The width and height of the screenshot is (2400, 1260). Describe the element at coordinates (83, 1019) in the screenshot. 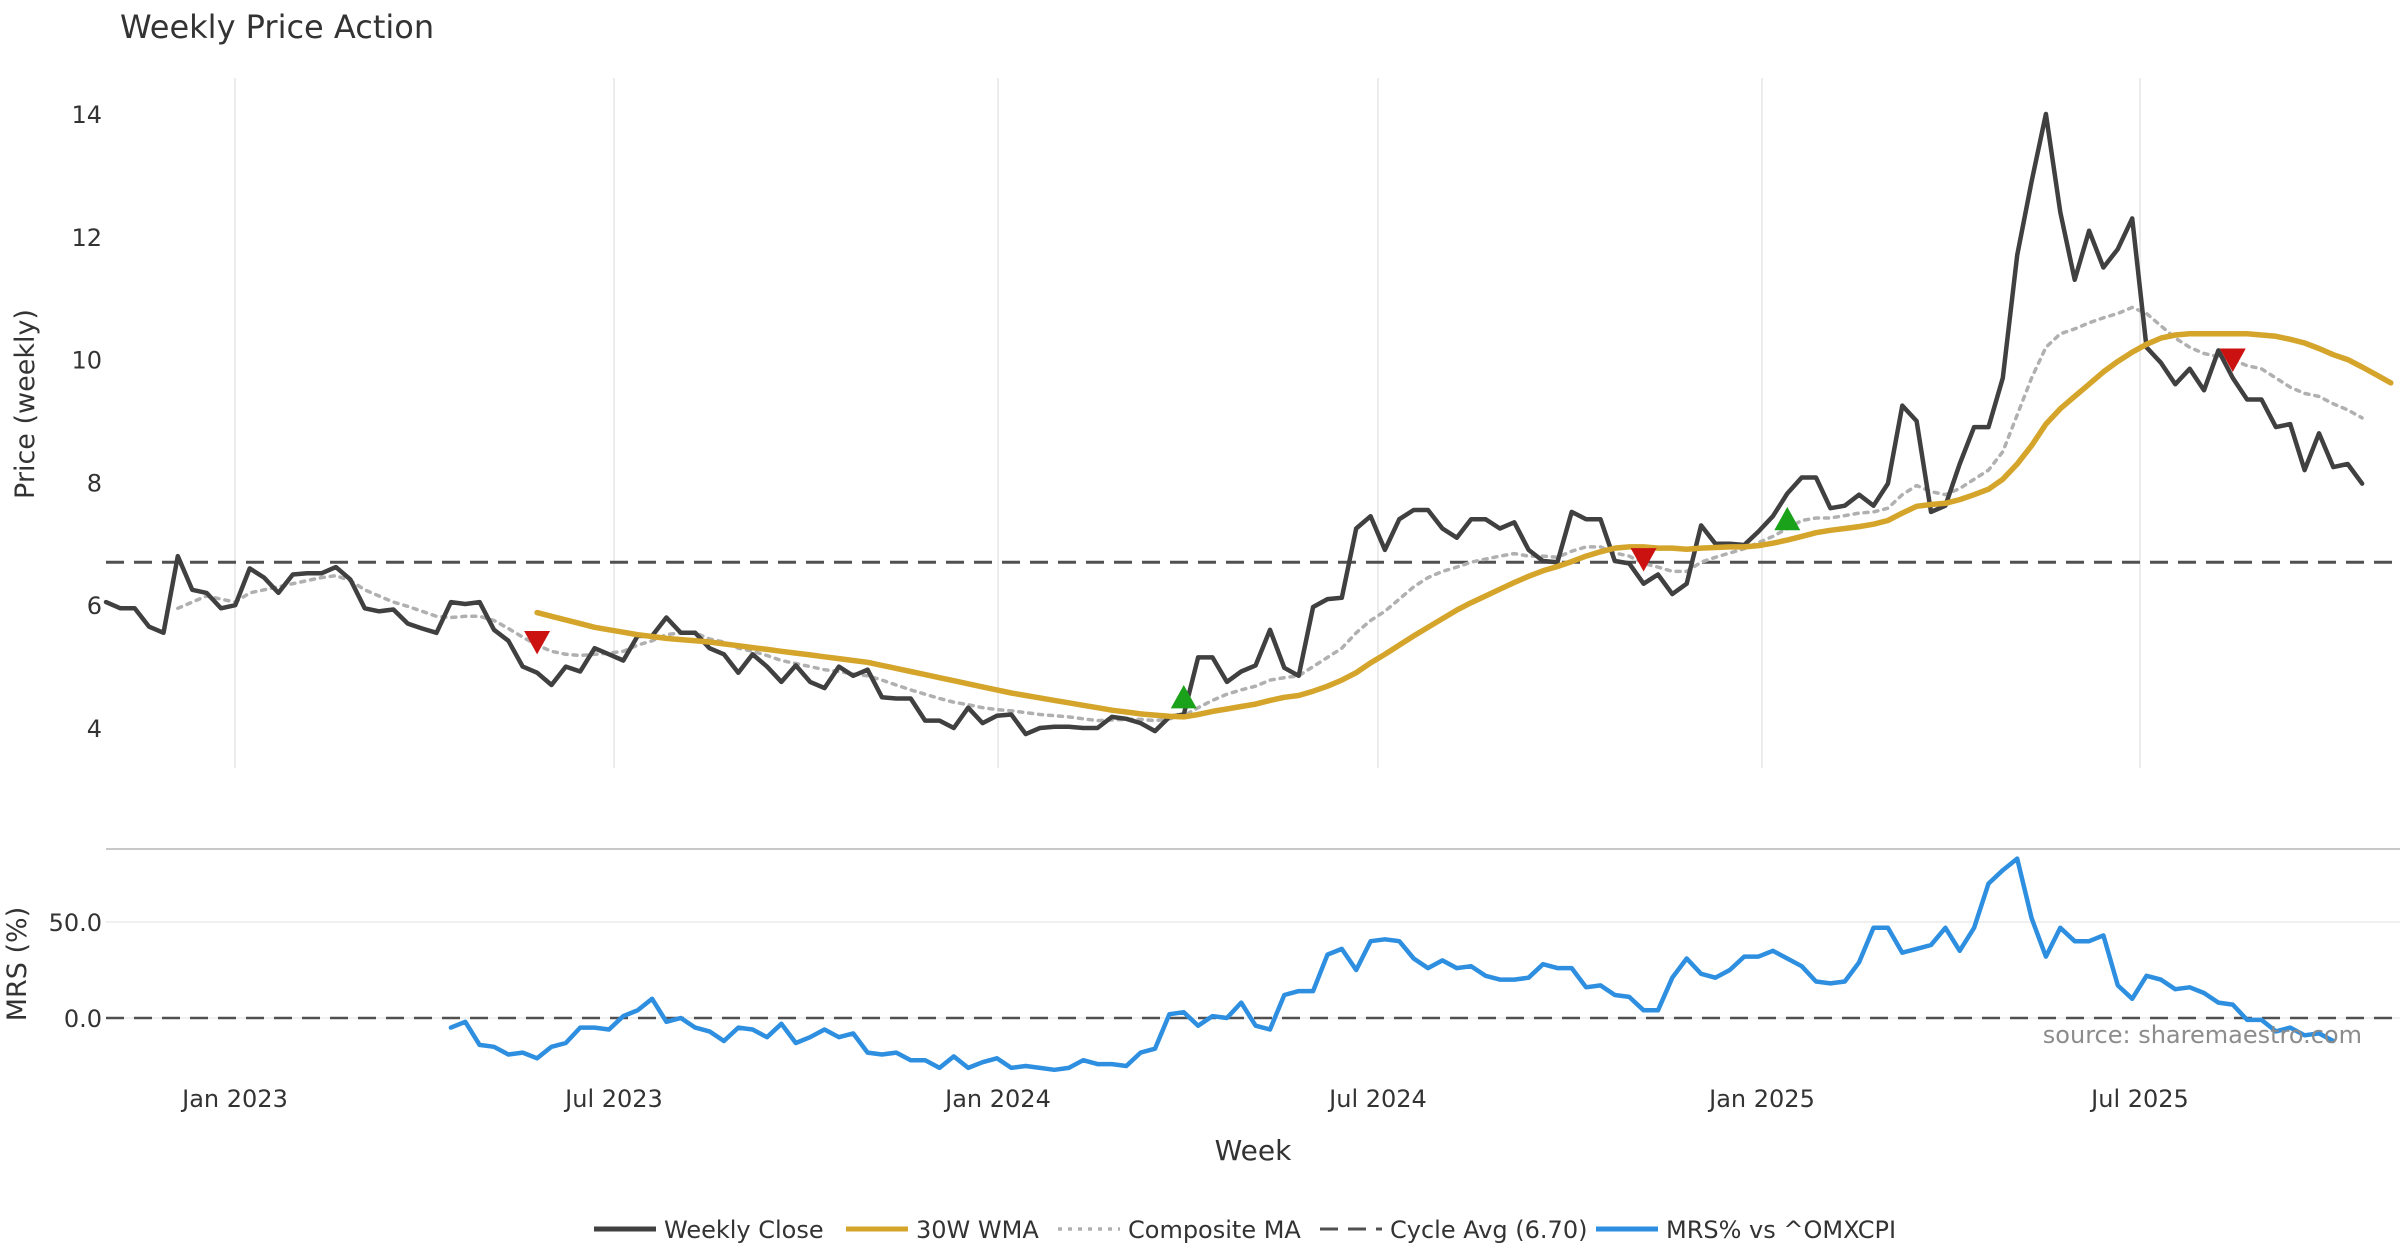

I see `y-tick-label: 0.0` at that location.